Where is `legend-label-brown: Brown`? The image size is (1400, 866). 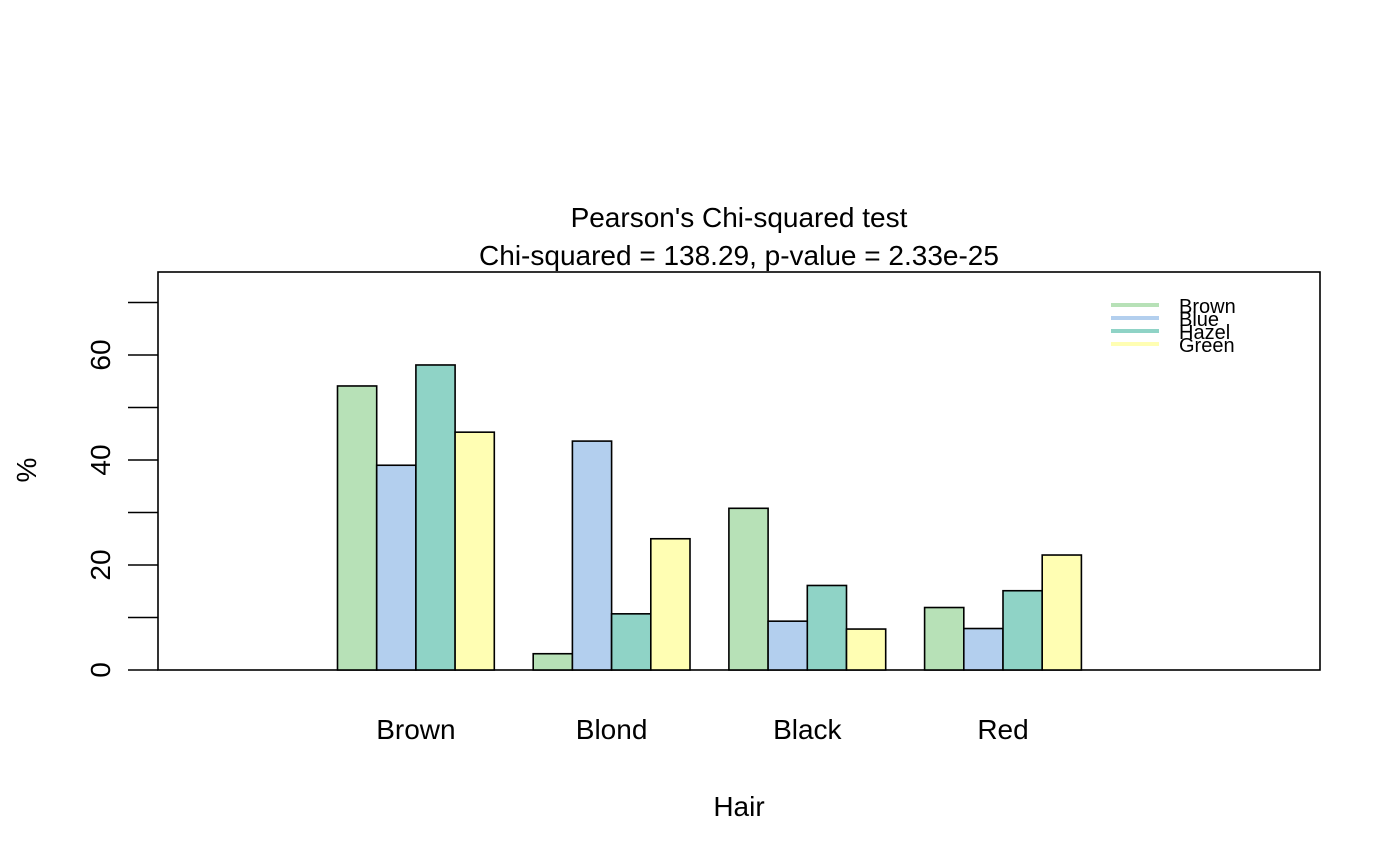 legend-label-brown: Brown is located at coordinates (1207, 307).